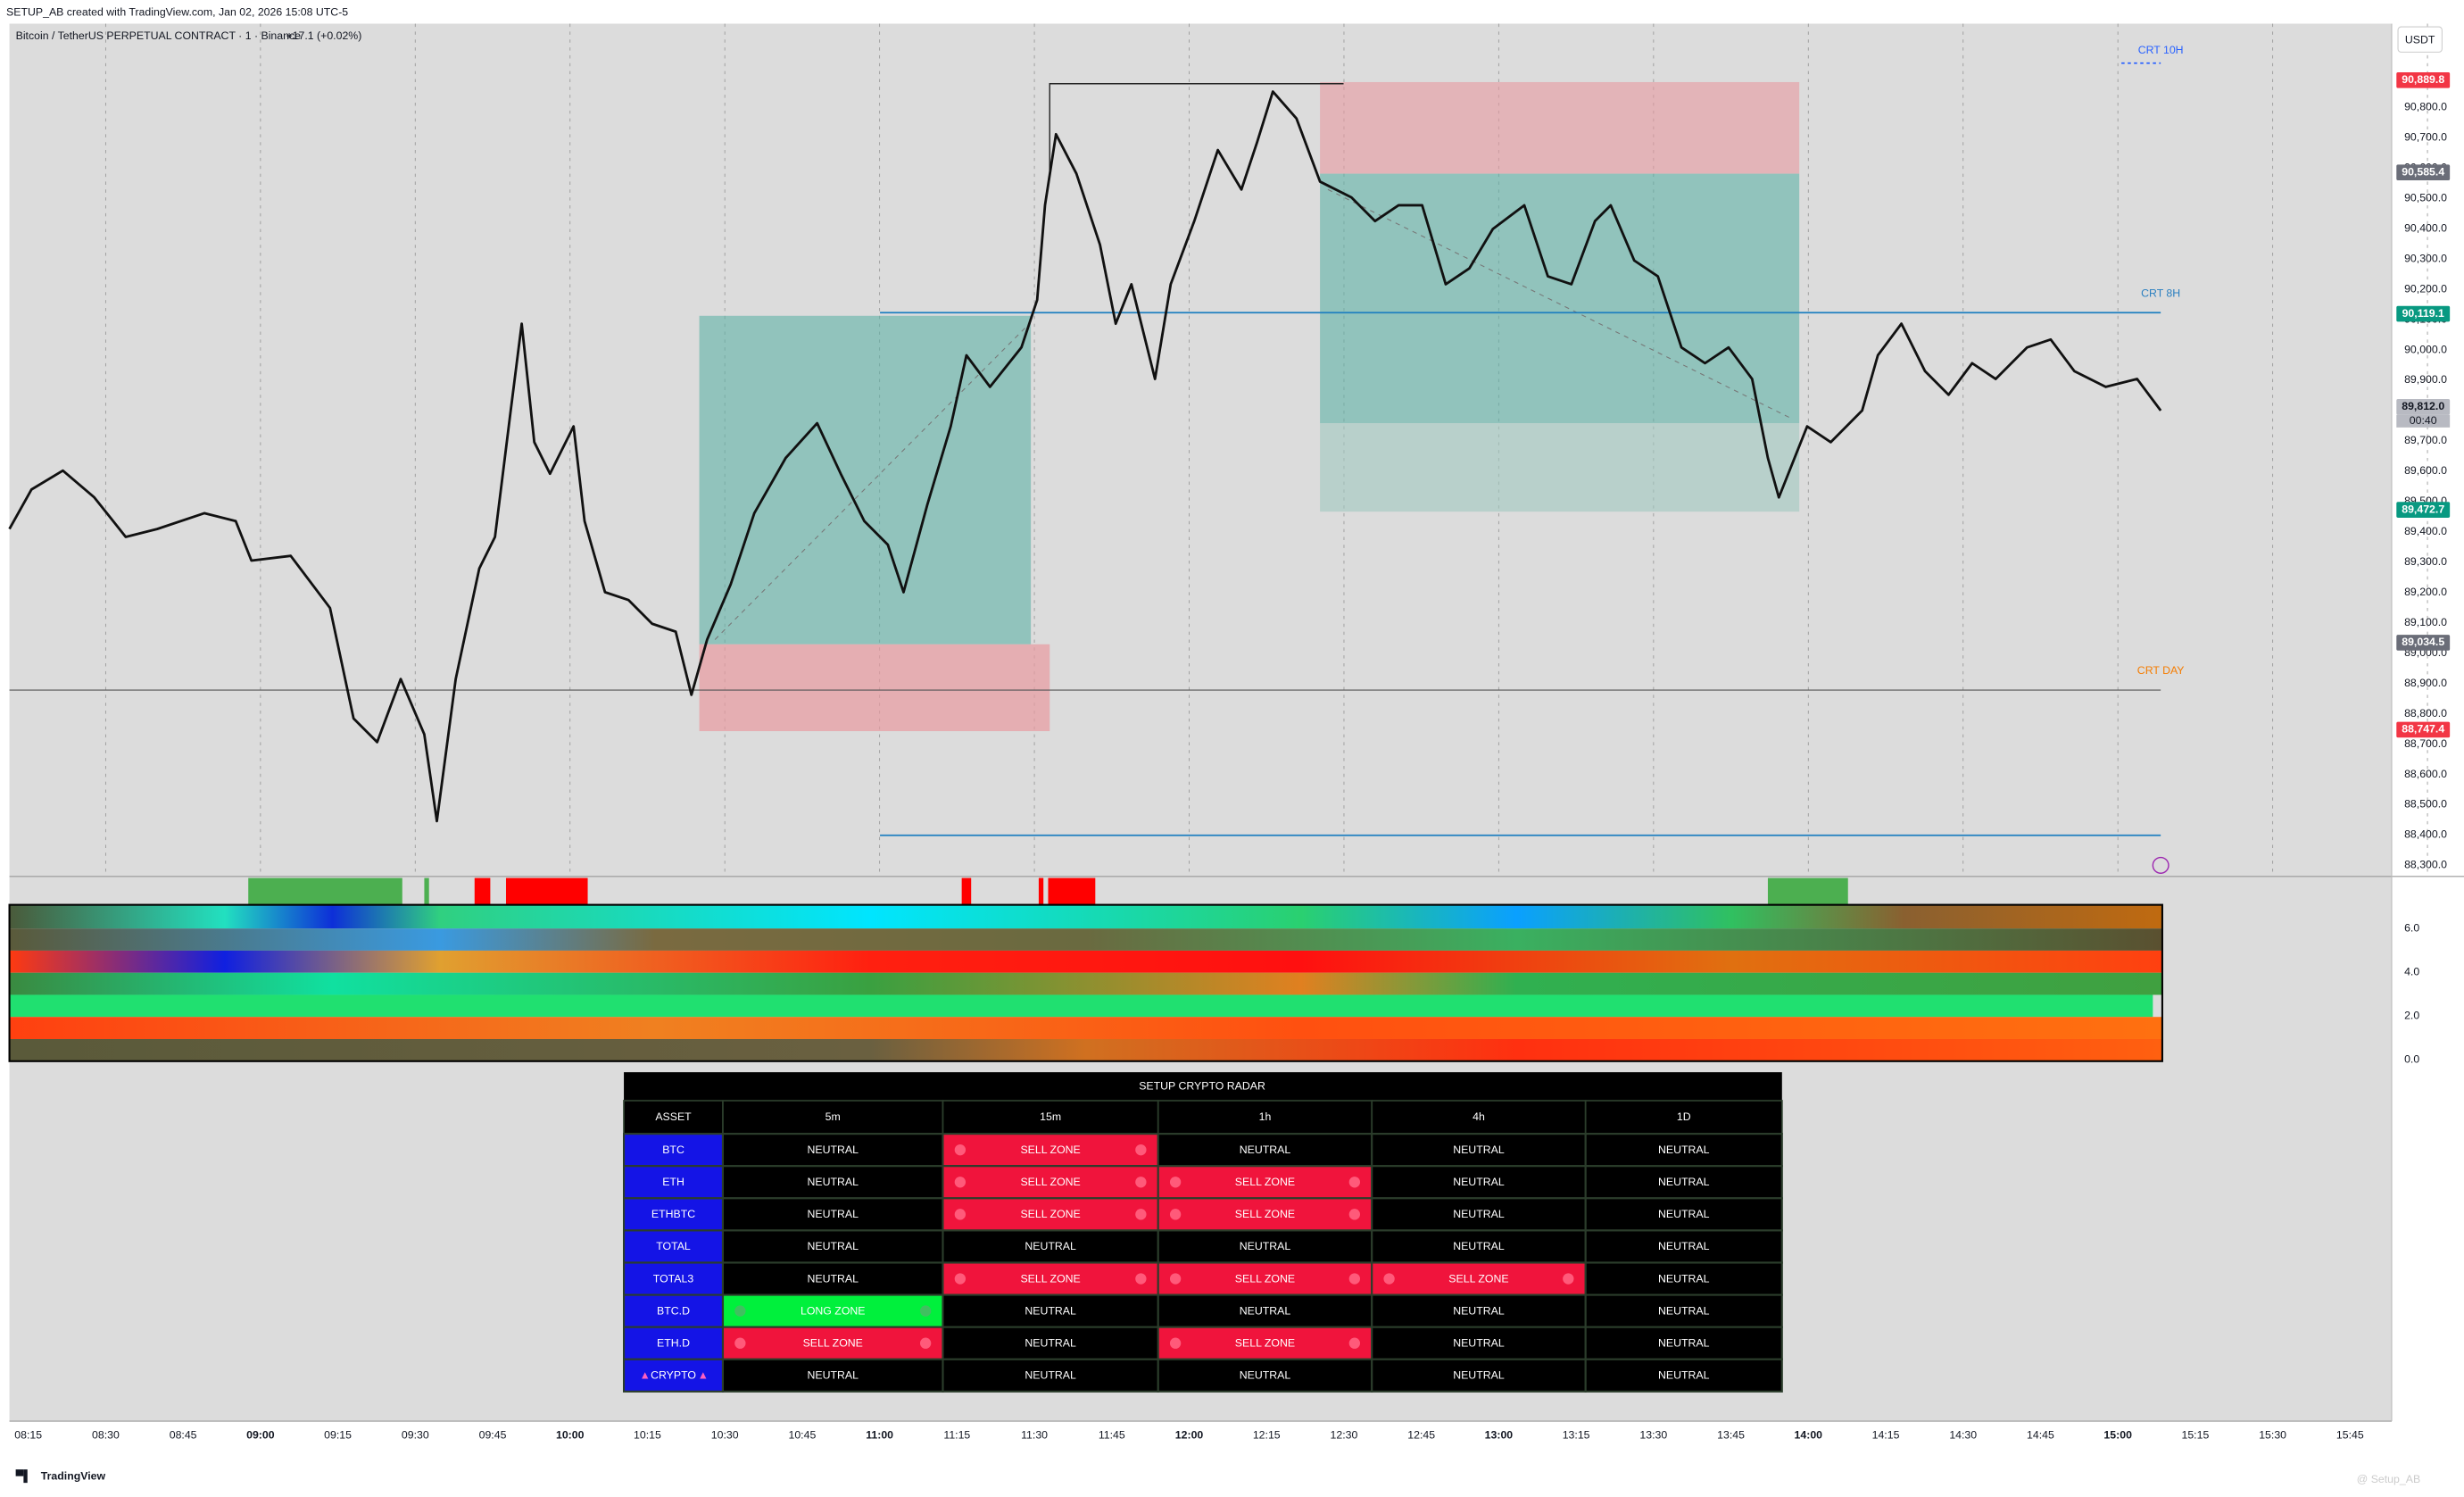 The width and height of the screenshot is (2464, 1497). What do you see at coordinates (2423, 421) in the screenshot?
I see `countdown-box` at bounding box center [2423, 421].